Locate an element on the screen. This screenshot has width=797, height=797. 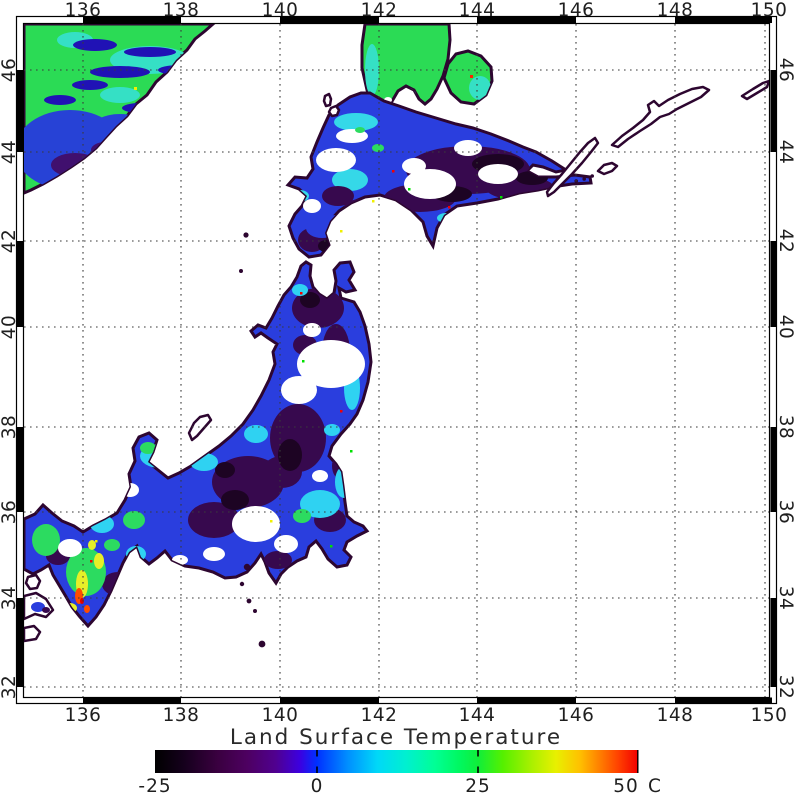
temp-blob-orange is located at coordinates (82, 600).